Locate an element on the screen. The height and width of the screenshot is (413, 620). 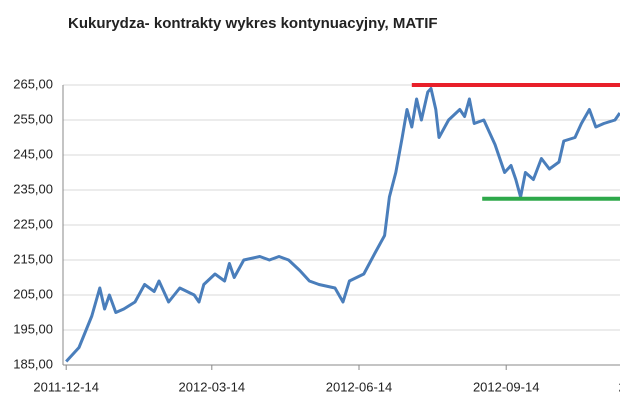
x-tick-label: 2012-06-14 is located at coordinates (359, 386).